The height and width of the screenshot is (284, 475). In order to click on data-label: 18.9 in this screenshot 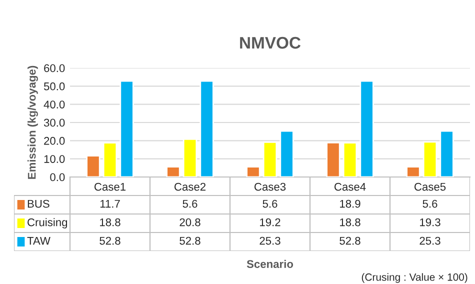, I will do `click(350, 204)`.